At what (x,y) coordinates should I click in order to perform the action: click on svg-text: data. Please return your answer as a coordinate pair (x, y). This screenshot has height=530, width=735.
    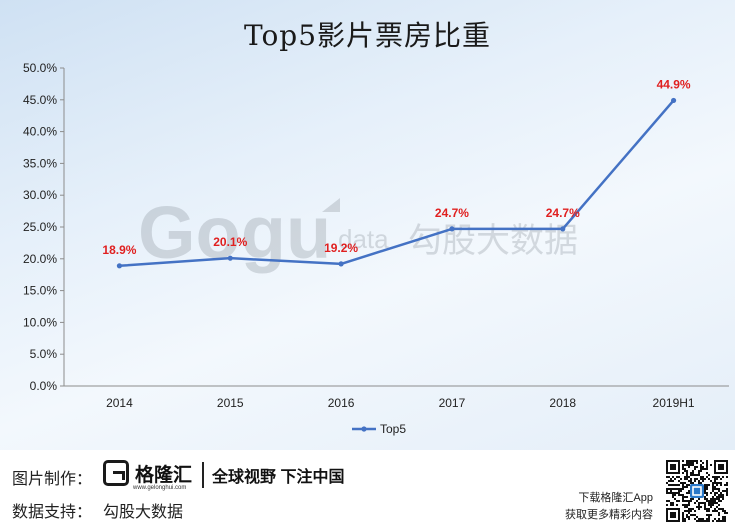
    Looking at the image, I should click on (363, 239).